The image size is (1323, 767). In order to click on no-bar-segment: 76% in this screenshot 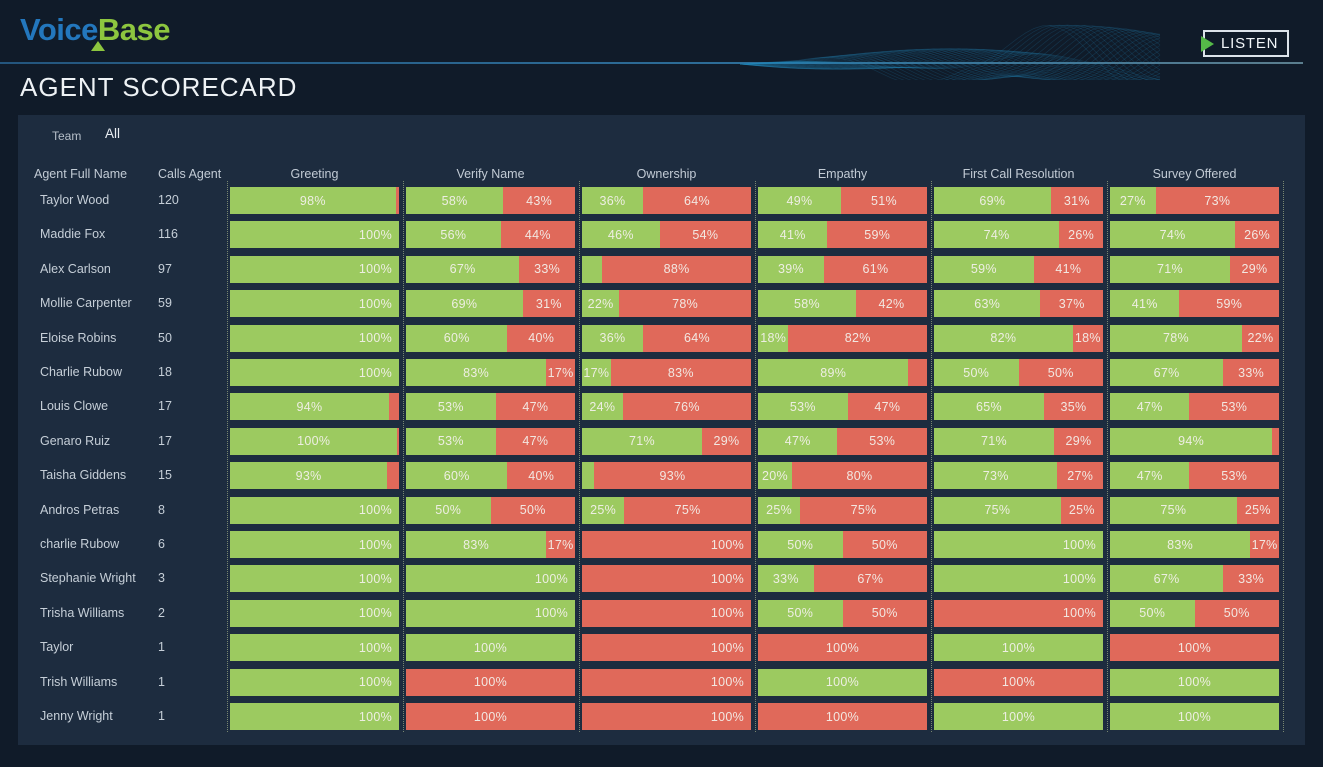, I will do `click(686, 407)`.